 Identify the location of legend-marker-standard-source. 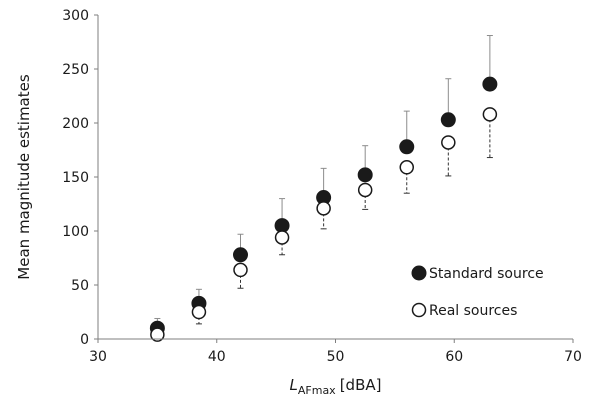
(419, 273).